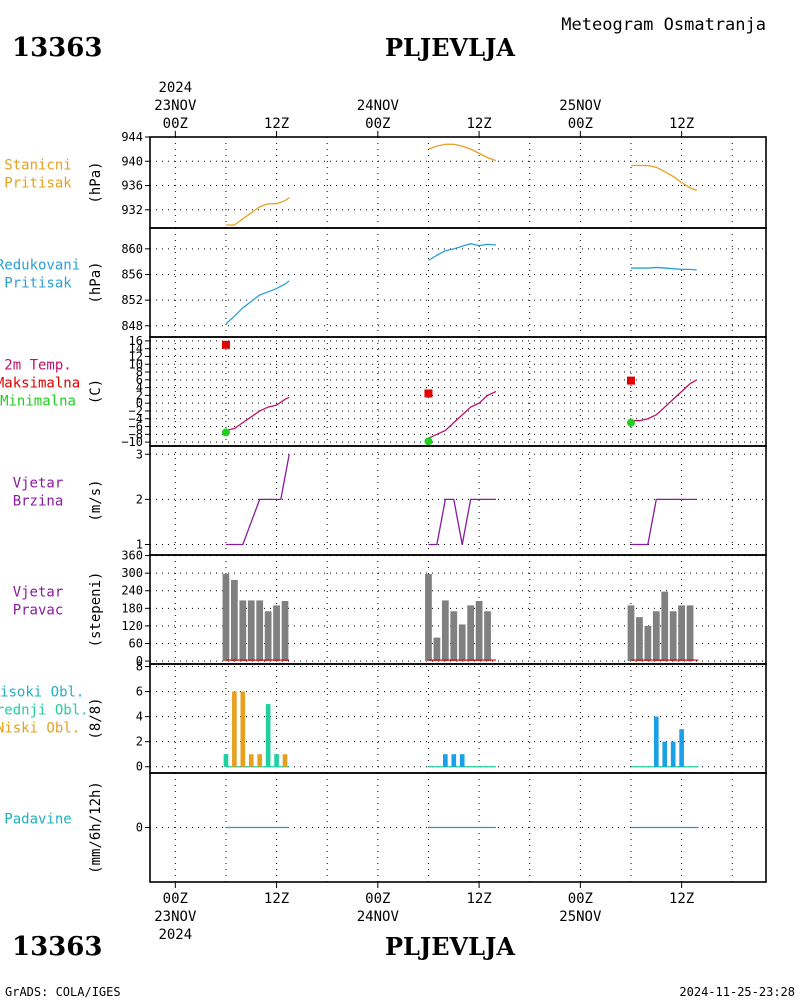 This screenshot has width=800, height=1004. What do you see at coordinates (132, 326) in the screenshot?
I see `y-tick-label: 848` at bounding box center [132, 326].